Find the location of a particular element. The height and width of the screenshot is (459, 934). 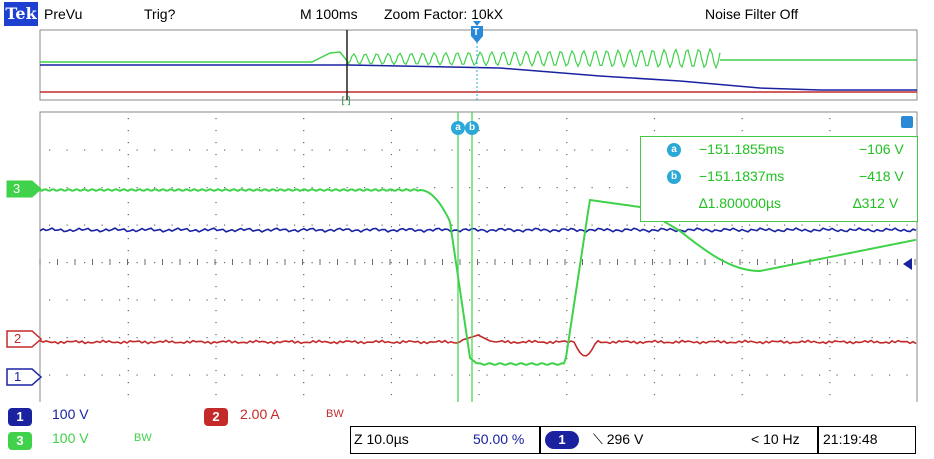

timebase-readout: M 100ms is located at coordinates (329, 14).